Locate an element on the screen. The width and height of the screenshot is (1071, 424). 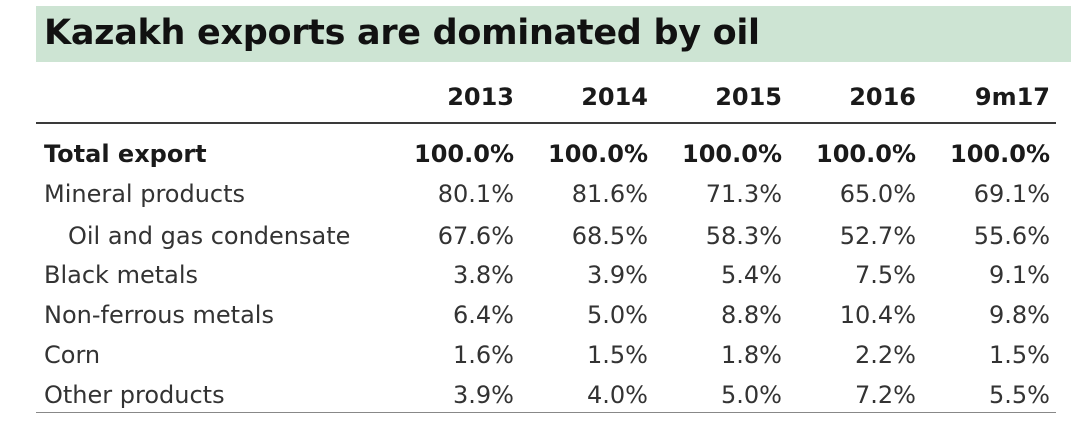
row-label: Other products is located at coordinates (134, 395).